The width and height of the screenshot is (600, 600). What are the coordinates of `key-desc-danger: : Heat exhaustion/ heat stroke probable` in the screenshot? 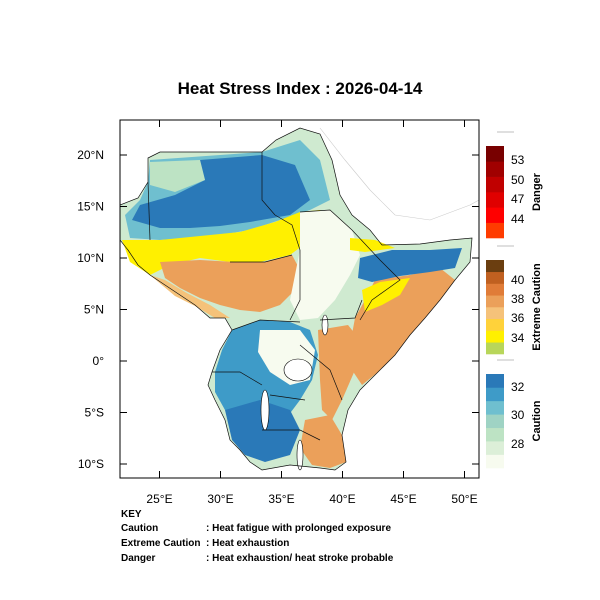 It's located at (300, 558).